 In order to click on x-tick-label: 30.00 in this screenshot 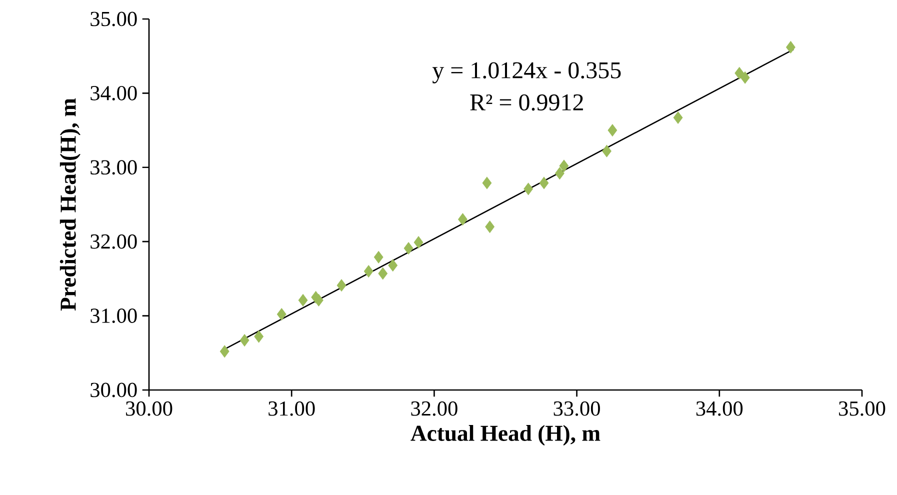, I will do `click(149, 408)`.